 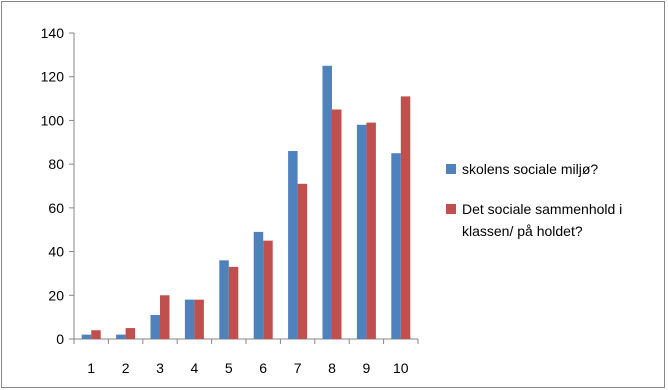 What do you see at coordinates (530, 169) in the screenshot?
I see `legend-label-series-1: skolens sociale miljø?` at bounding box center [530, 169].